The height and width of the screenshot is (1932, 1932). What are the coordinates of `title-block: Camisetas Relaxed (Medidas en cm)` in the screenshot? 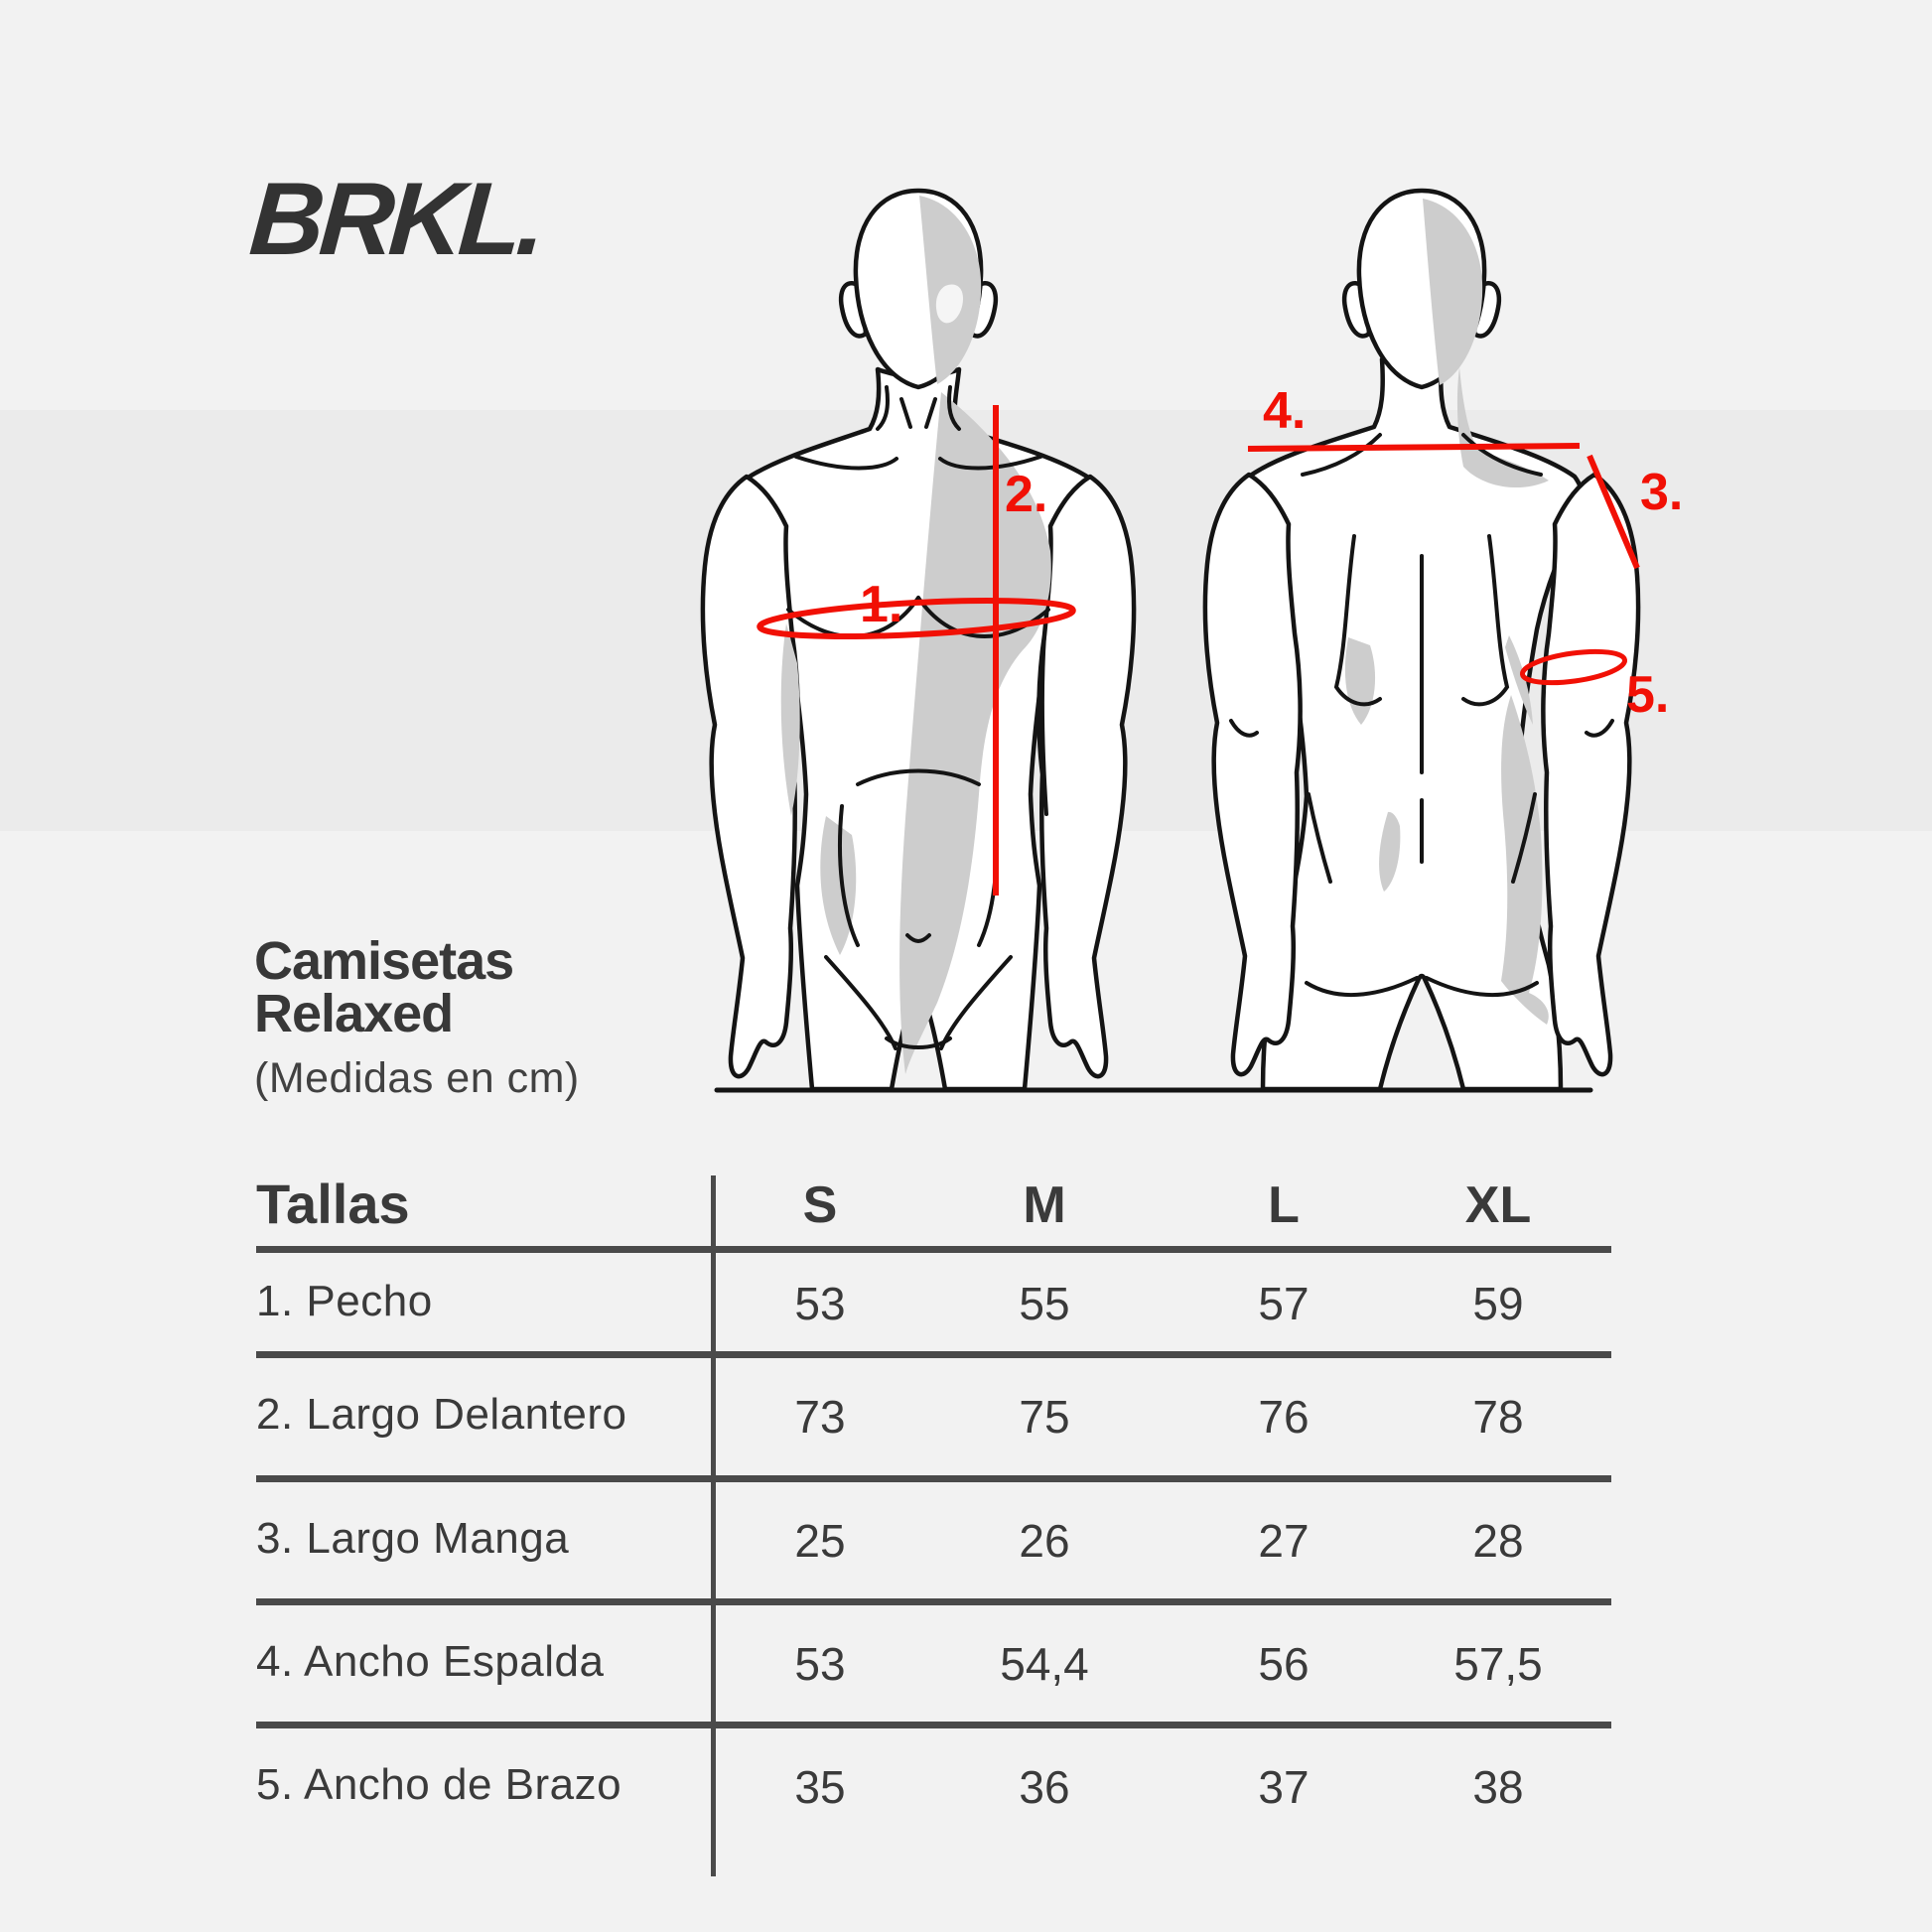 It's located at (417, 1017).